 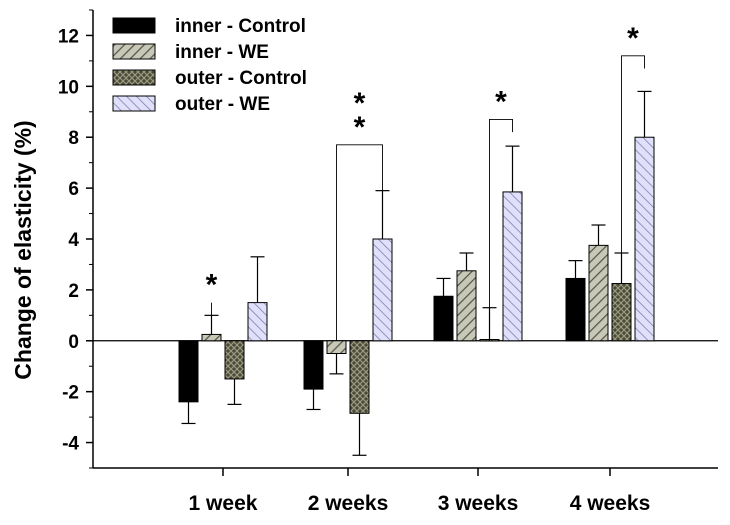 What do you see at coordinates (23, 249) in the screenshot?
I see `y-axis-title: Change of elasticity (%)` at bounding box center [23, 249].